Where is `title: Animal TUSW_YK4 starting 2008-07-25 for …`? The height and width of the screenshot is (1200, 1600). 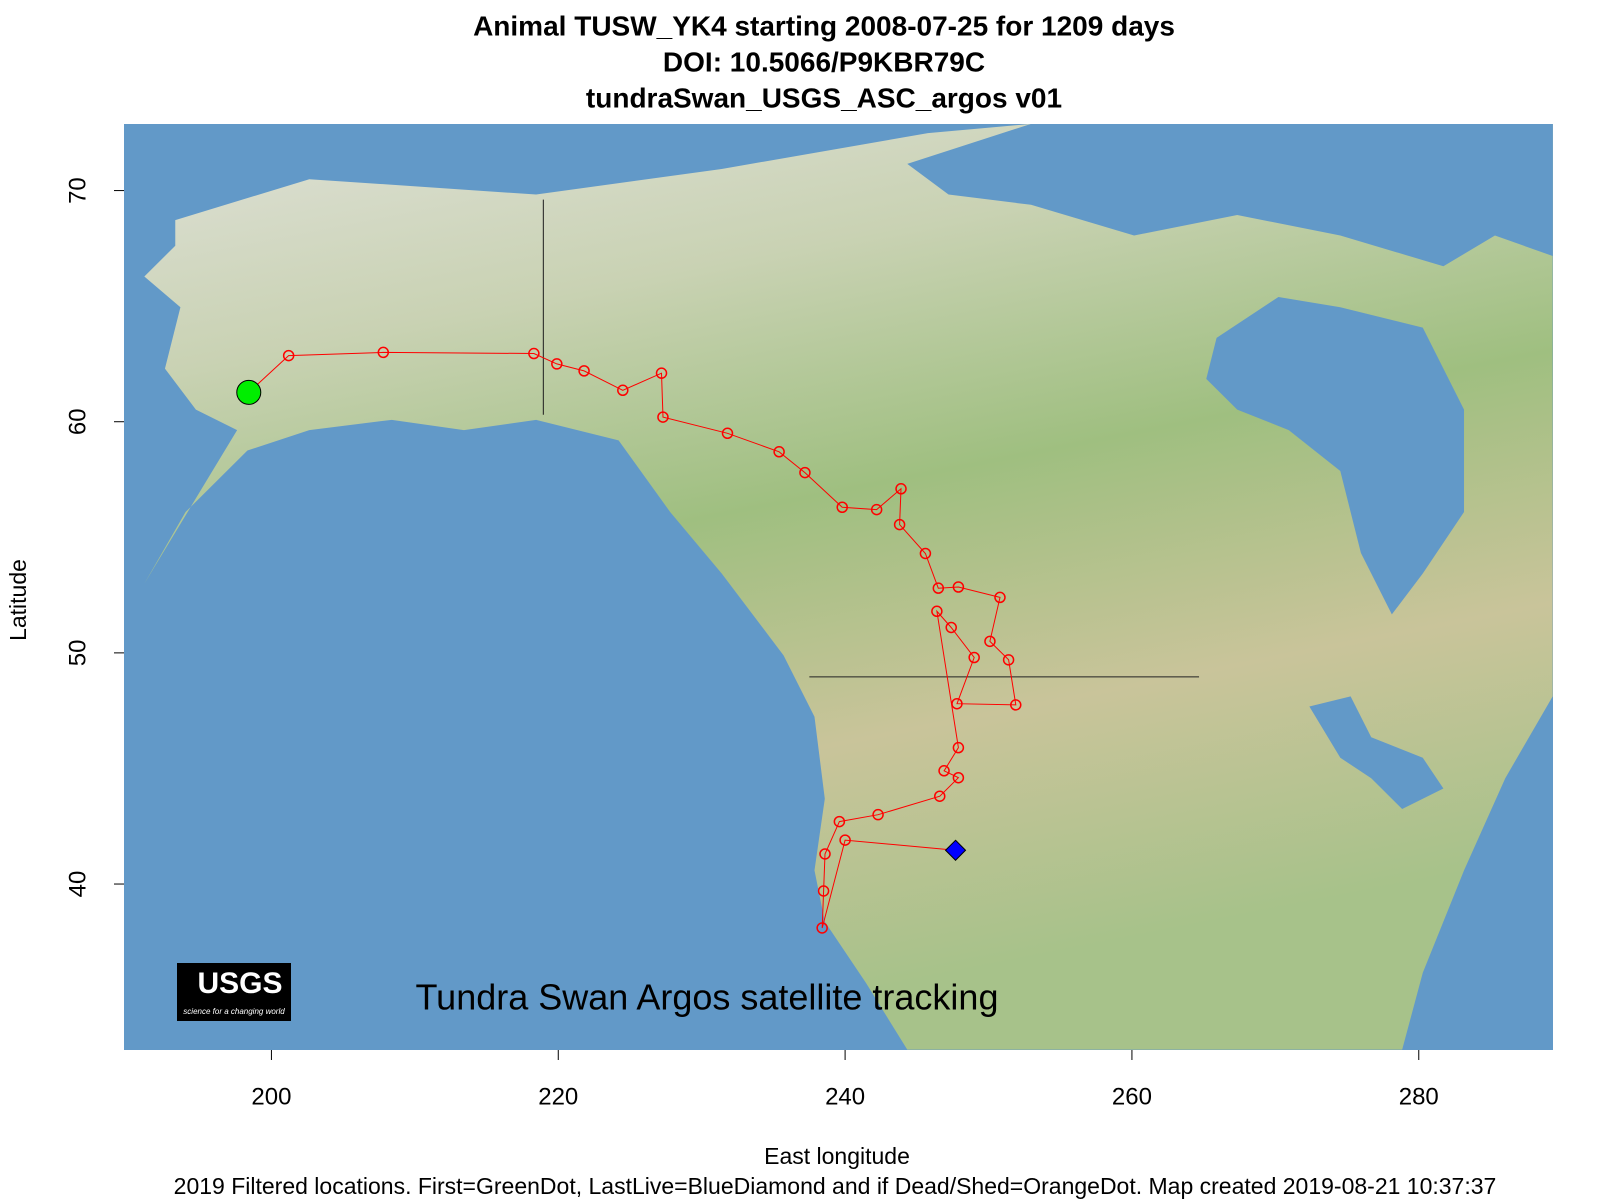
title: Animal TUSW_YK4 starting 2008-07-25 for … is located at coordinates (824, 25).